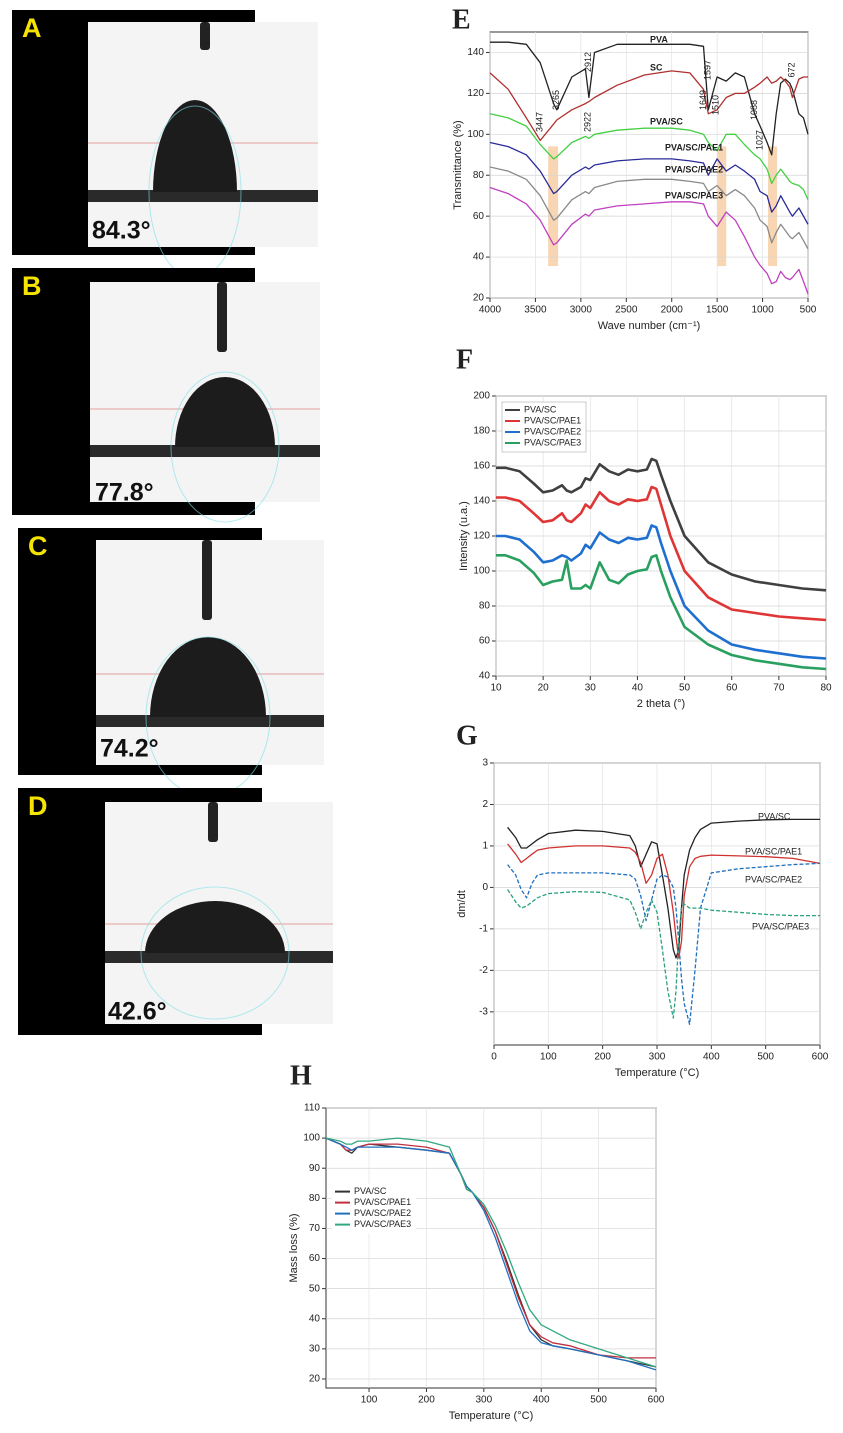 Image resolution: width=843 pixels, height=1433 pixels. What do you see at coordinates (458, 164) in the screenshot?
I see `y-axis-label: Transmittance (%)` at bounding box center [458, 164].